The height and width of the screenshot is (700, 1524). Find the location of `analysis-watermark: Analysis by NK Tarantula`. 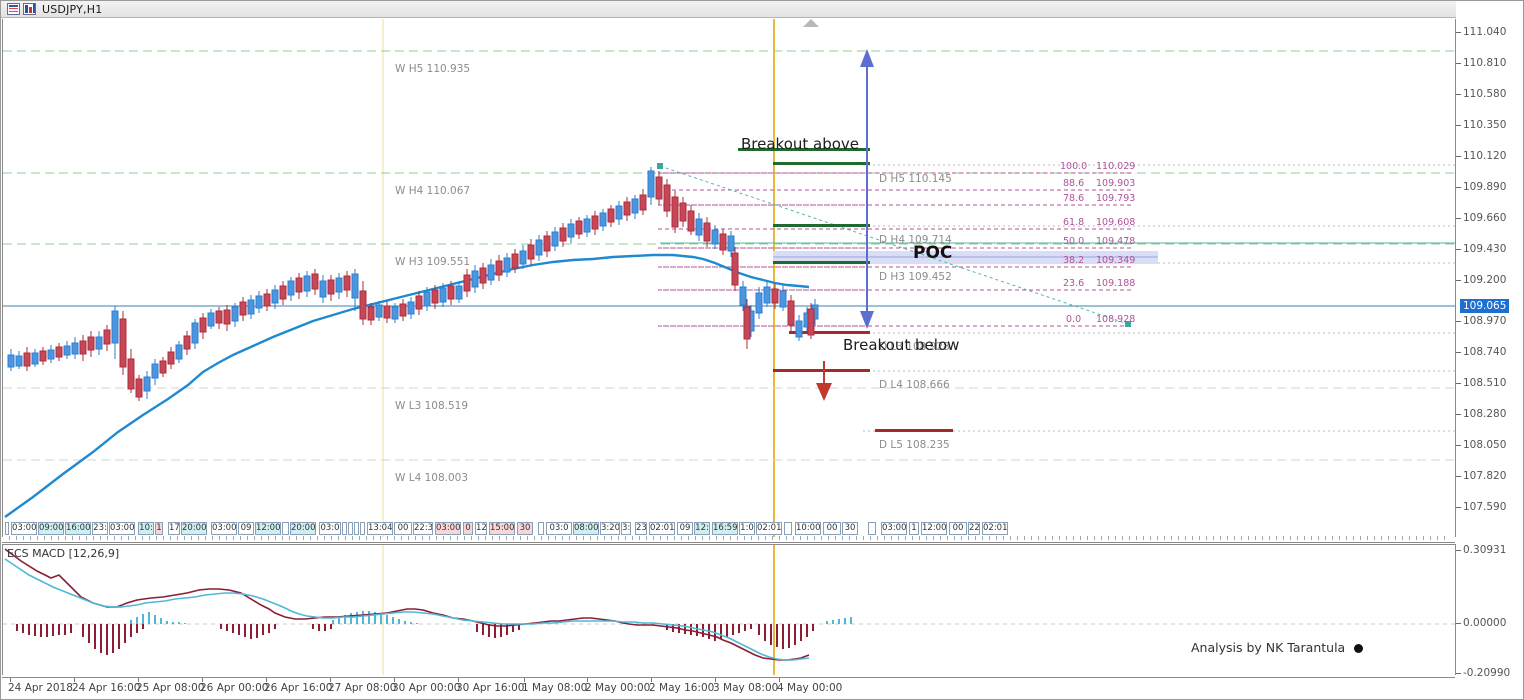

analysis-watermark: Analysis by NK Tarantula is located at coordinates (1277, 647).